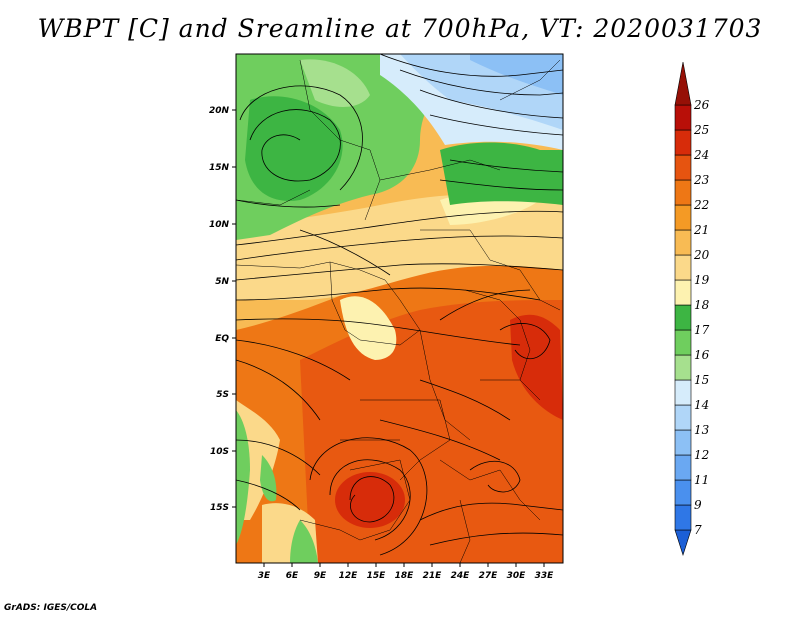 This screenshot has width=800, height=618. I want to click on colorbar-label: 21, so click(701, 230).